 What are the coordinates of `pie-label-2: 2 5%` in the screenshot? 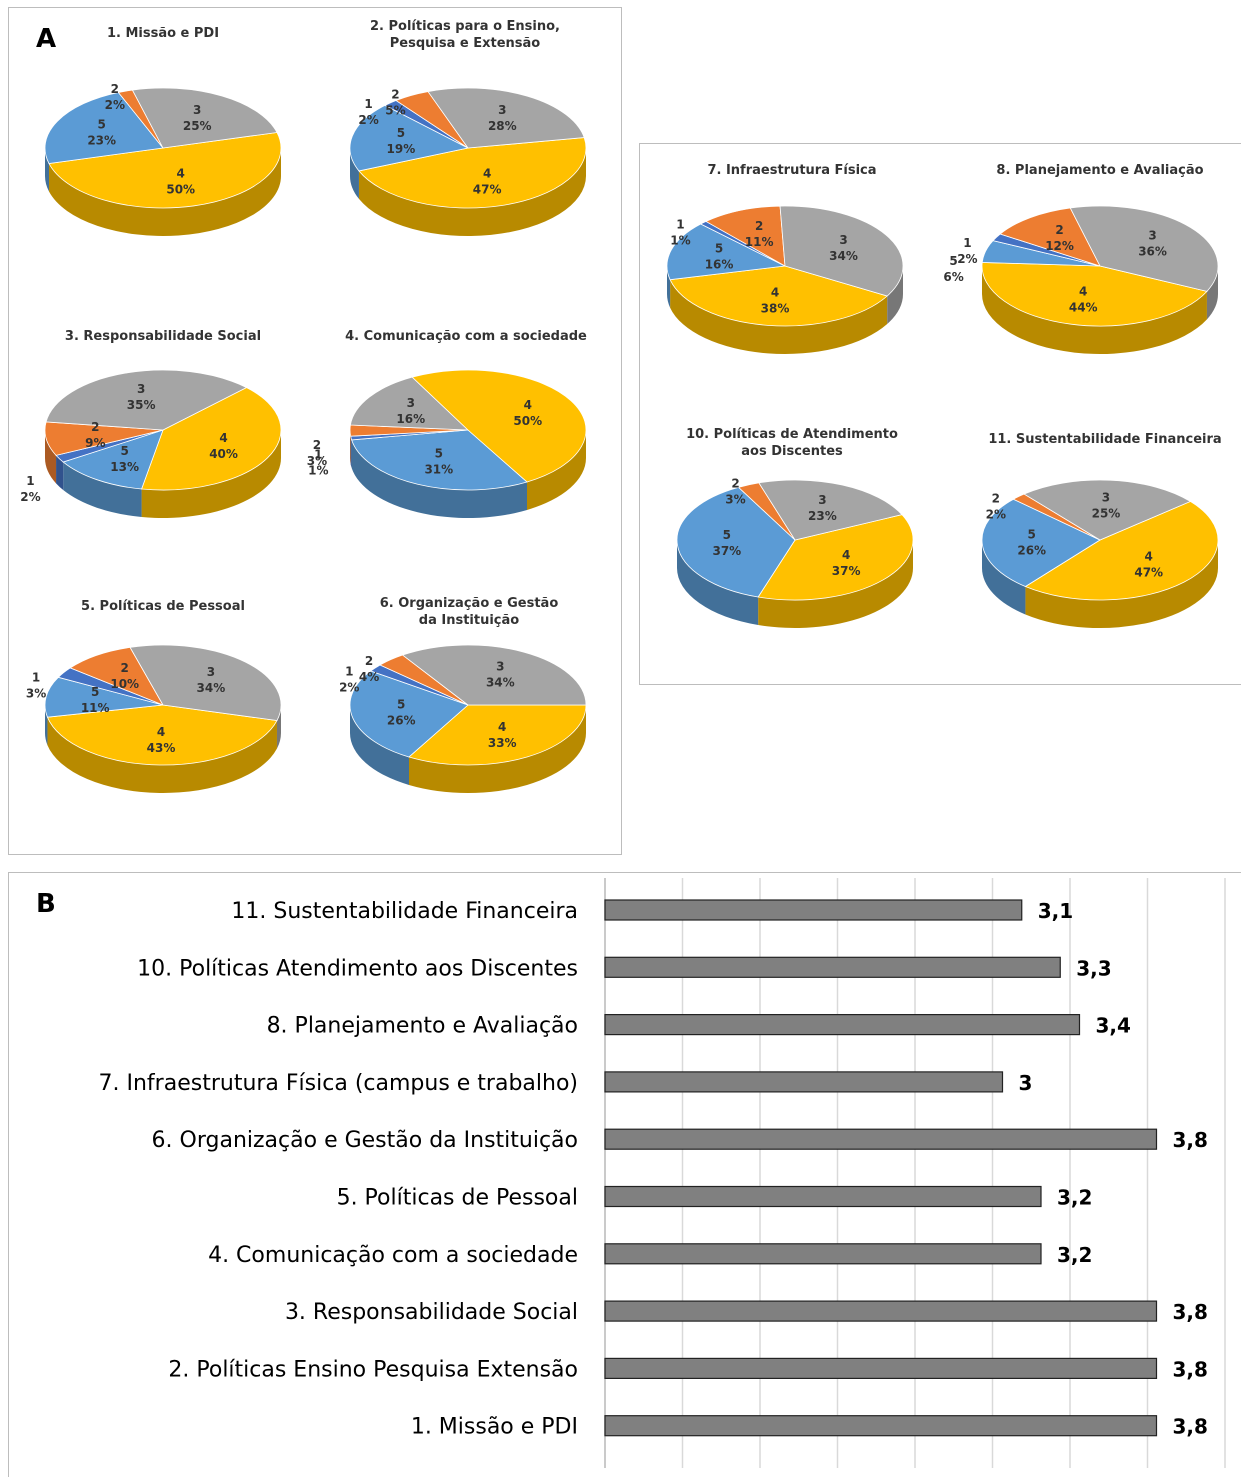 It's located at (395, 103).